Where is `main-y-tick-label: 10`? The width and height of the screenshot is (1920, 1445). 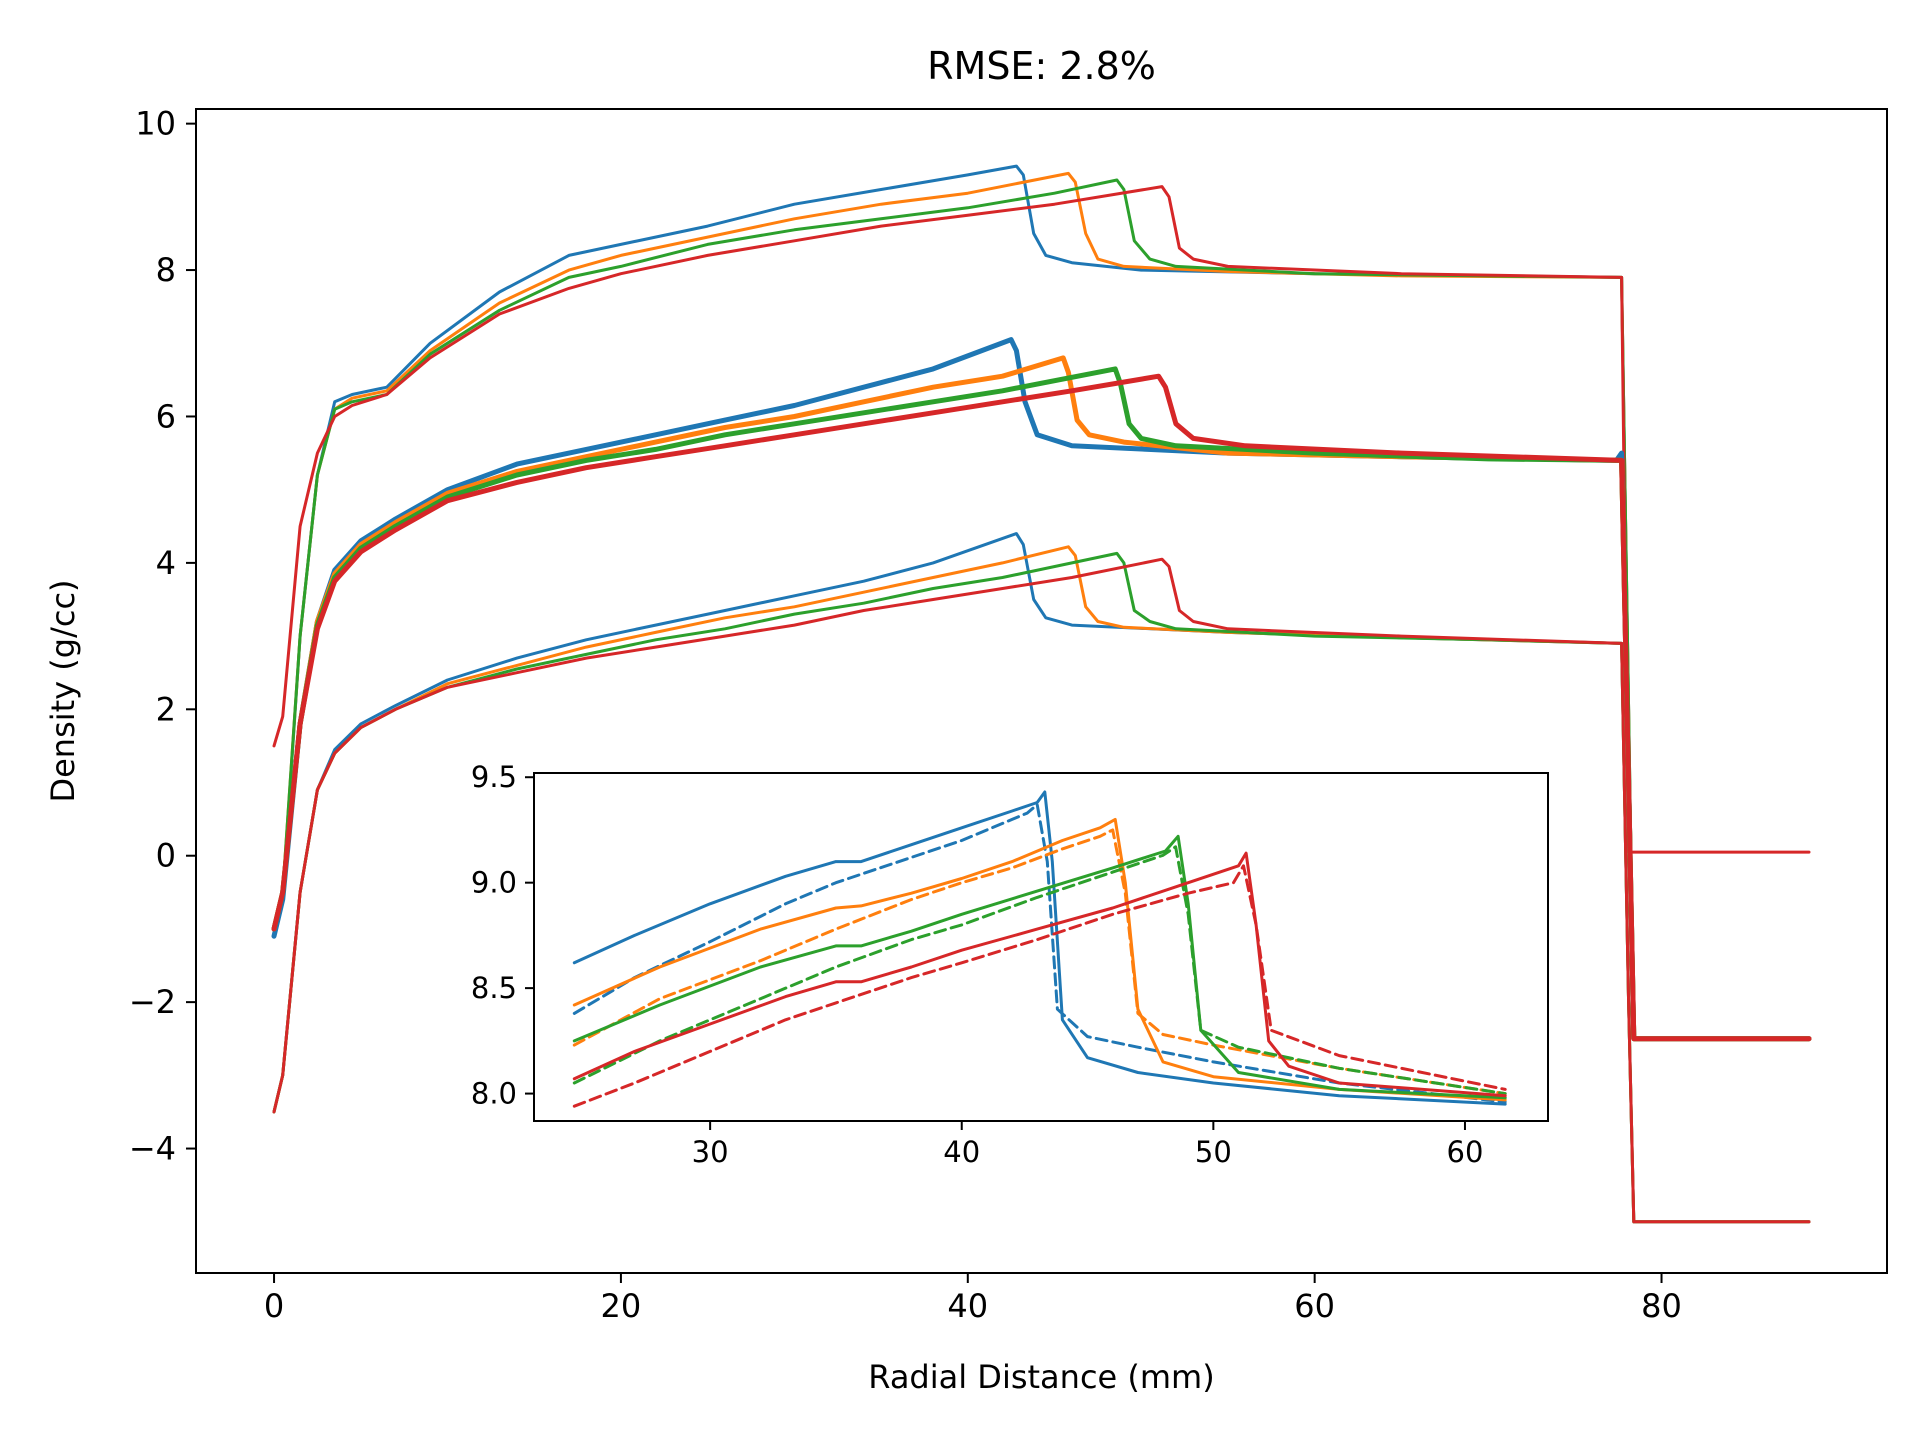
main-y-tick-label: 10 is located at coordinates (155, 124).